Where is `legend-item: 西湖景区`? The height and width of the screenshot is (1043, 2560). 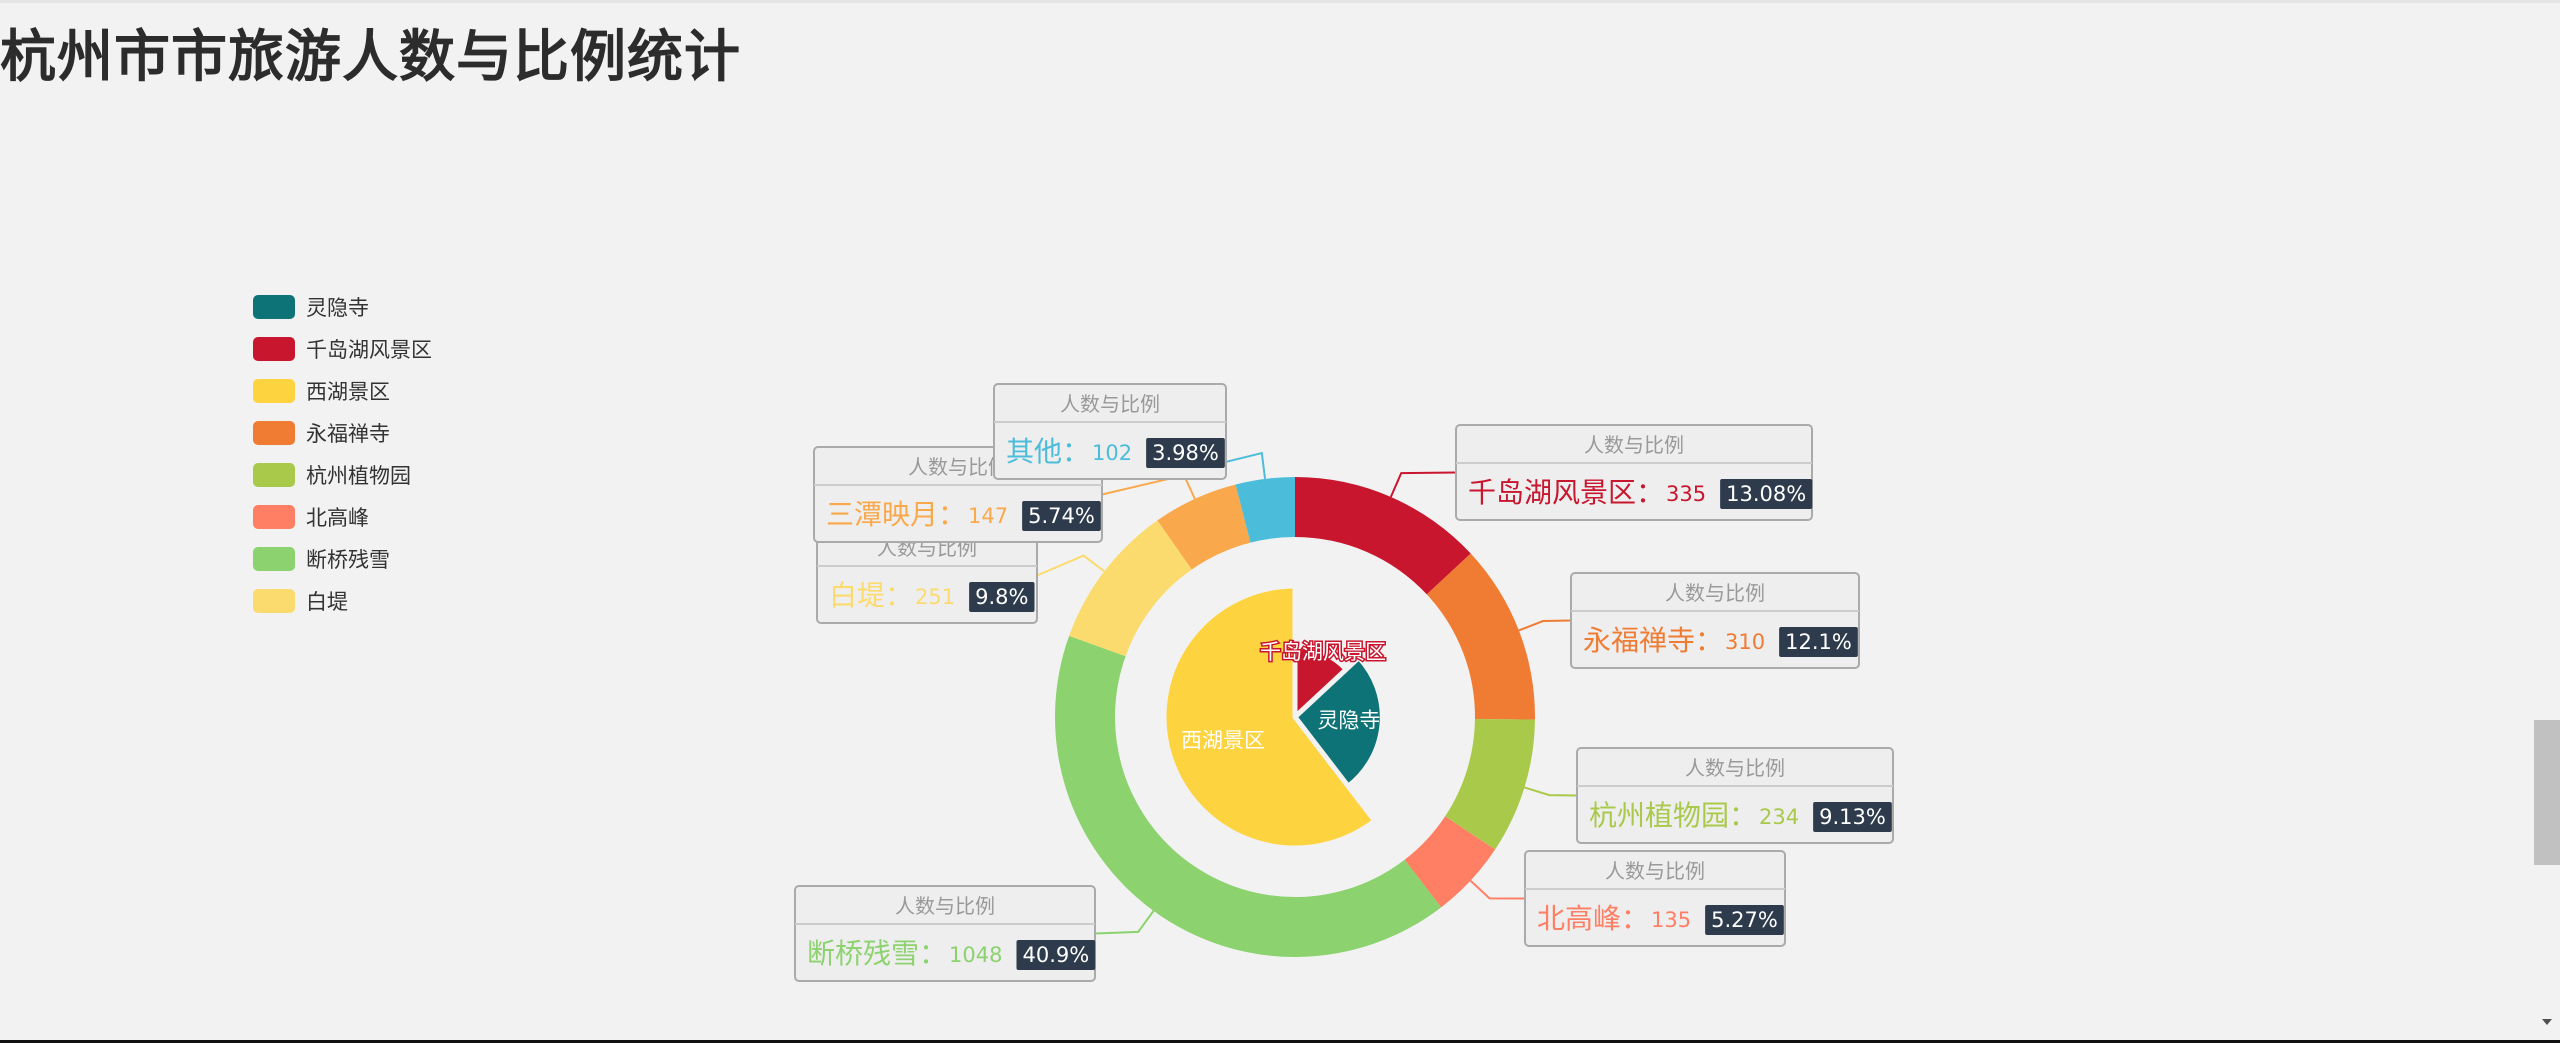 legend-item: 西湖景区 is located at coordinates (342, 391).